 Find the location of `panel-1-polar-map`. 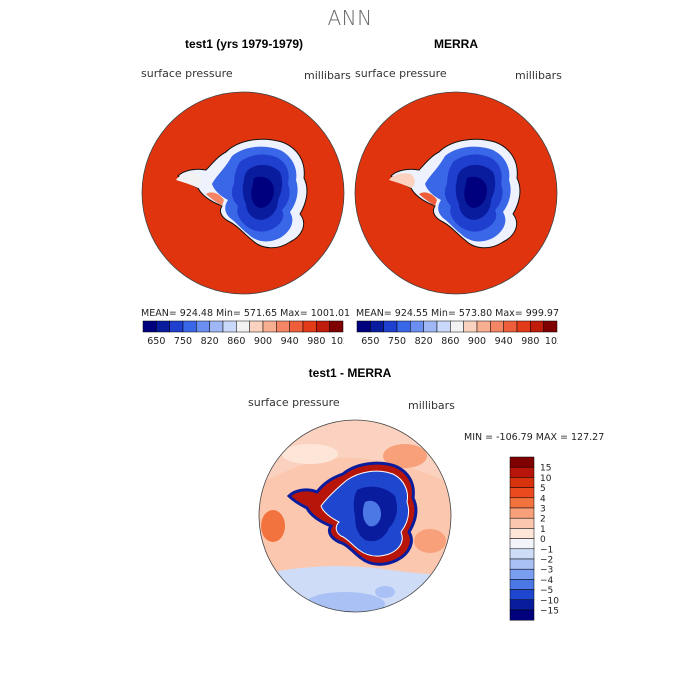

panel-1-polar-map is located at coordinates (243, 193).